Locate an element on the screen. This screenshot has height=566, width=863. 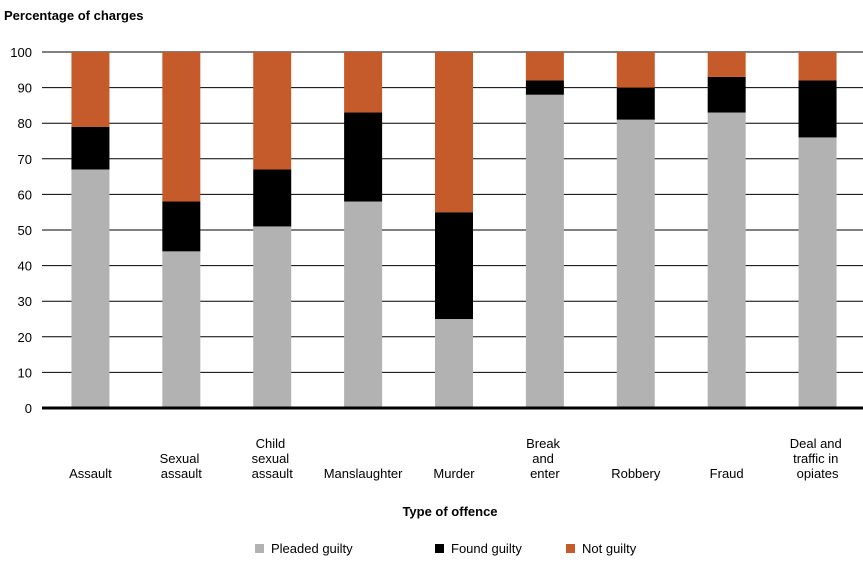
x-tick-label: Manslaughter is located at coordinates (363, 473).